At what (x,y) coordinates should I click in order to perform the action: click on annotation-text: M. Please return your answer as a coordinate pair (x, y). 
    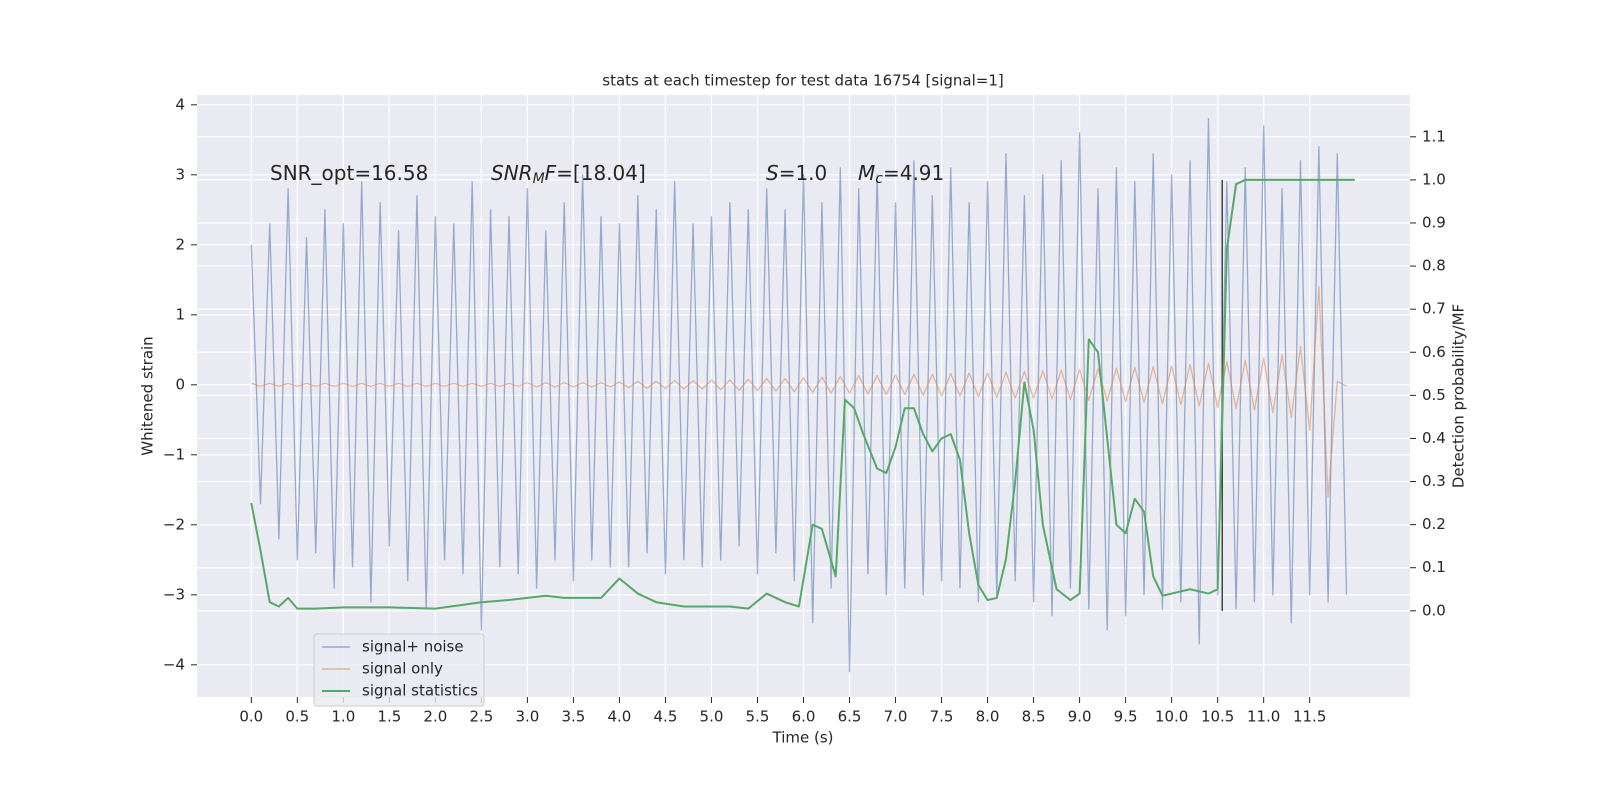
    Looking at the image, I should click on (866, 173).